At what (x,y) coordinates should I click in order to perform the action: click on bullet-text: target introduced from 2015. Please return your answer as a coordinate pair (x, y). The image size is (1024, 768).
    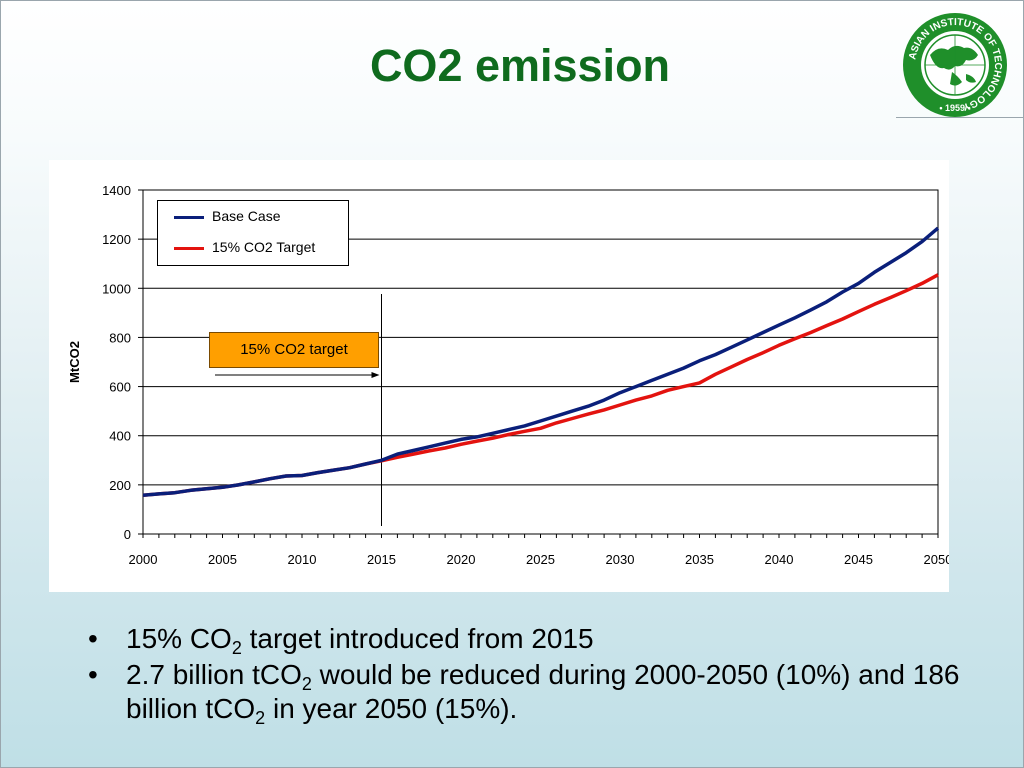
    Looking at the image, I should click on (417, 638).